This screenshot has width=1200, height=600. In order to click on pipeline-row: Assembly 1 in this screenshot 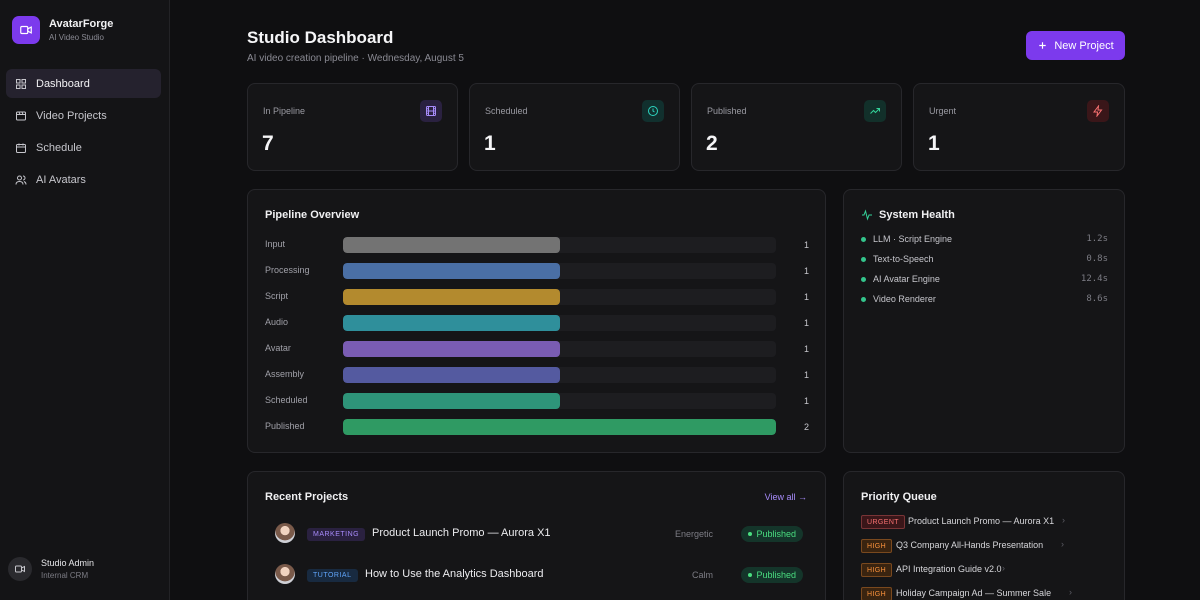, I will do `click(537, 375)`.